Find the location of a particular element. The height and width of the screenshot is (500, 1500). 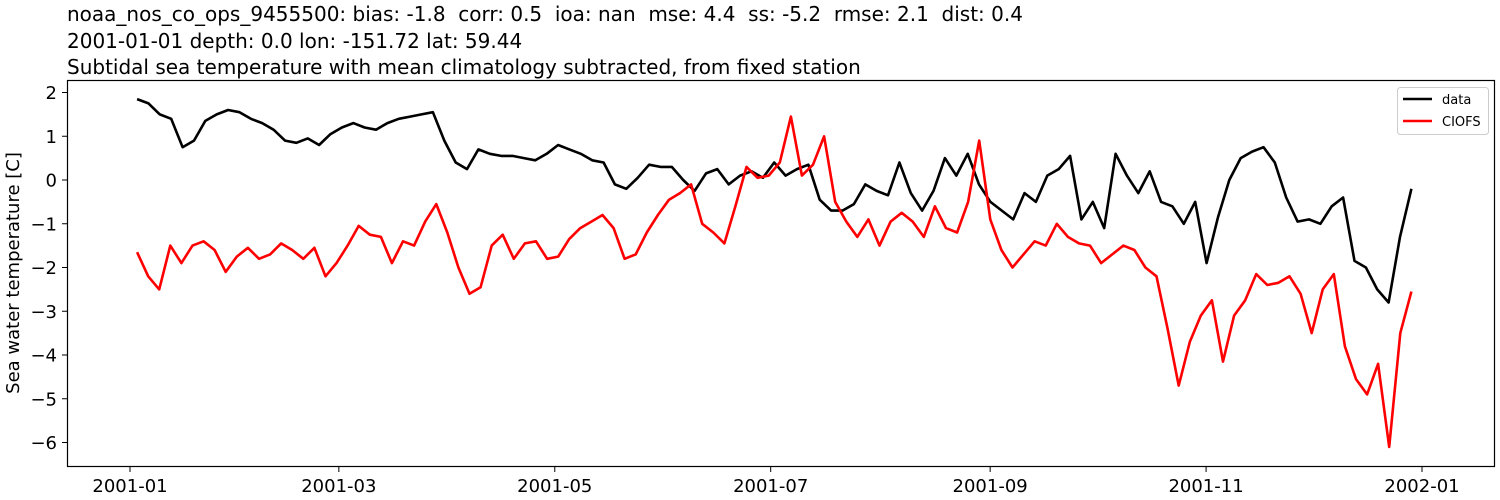

legend-label-ciofs: CIOFS is located at coordinates (1461, 122).